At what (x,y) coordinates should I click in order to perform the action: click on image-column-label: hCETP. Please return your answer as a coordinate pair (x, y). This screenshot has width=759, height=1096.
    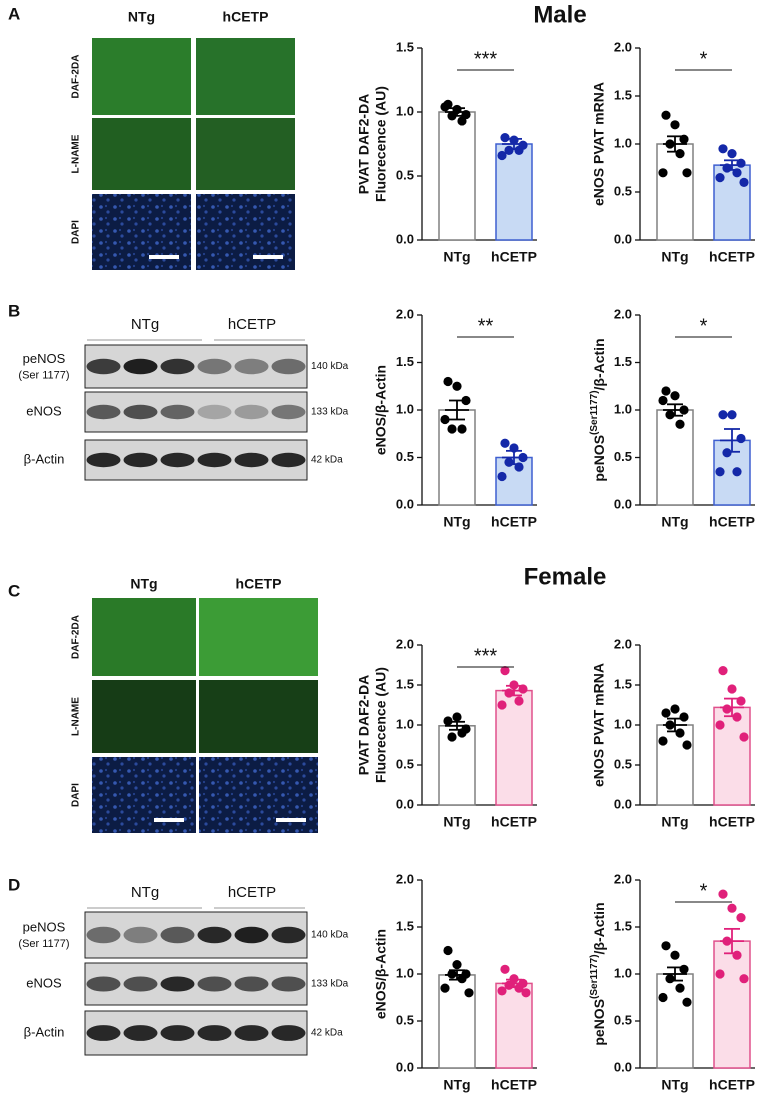
    Looking at the image, I should click on (259, 584).